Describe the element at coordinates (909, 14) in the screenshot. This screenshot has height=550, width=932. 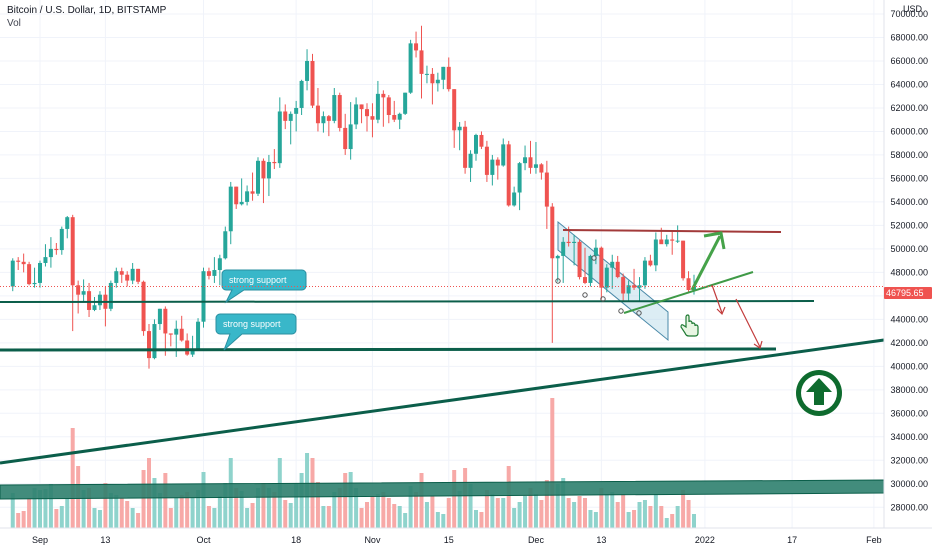
I see `y-tick-label: 70000.00` at that location.